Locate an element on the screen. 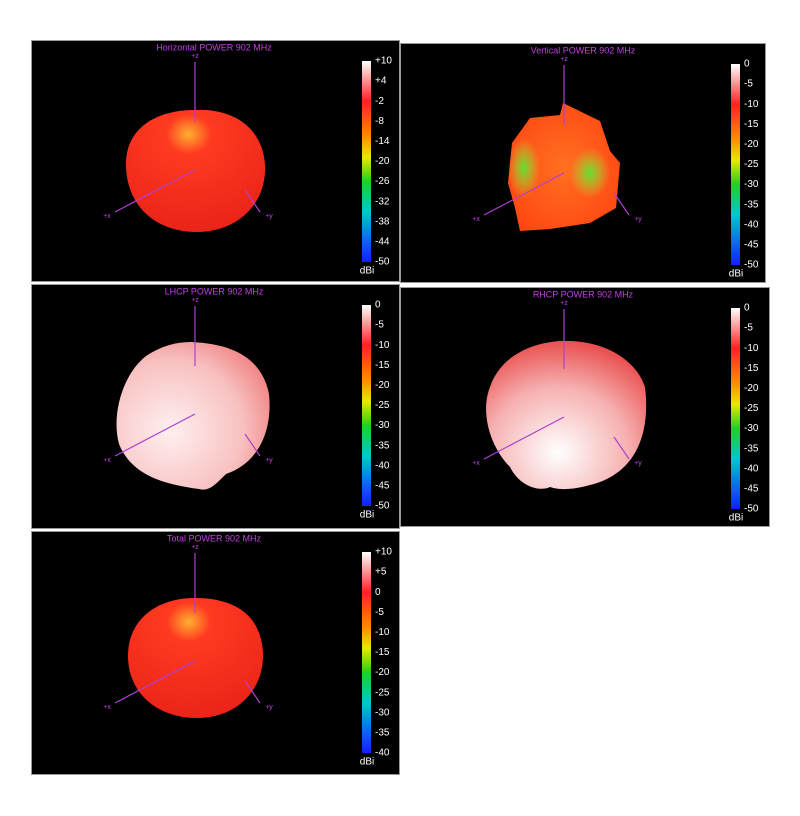 The height and width of the screenshot is (816, 800). scale-label: -14 is located at coordinates (382, 141).